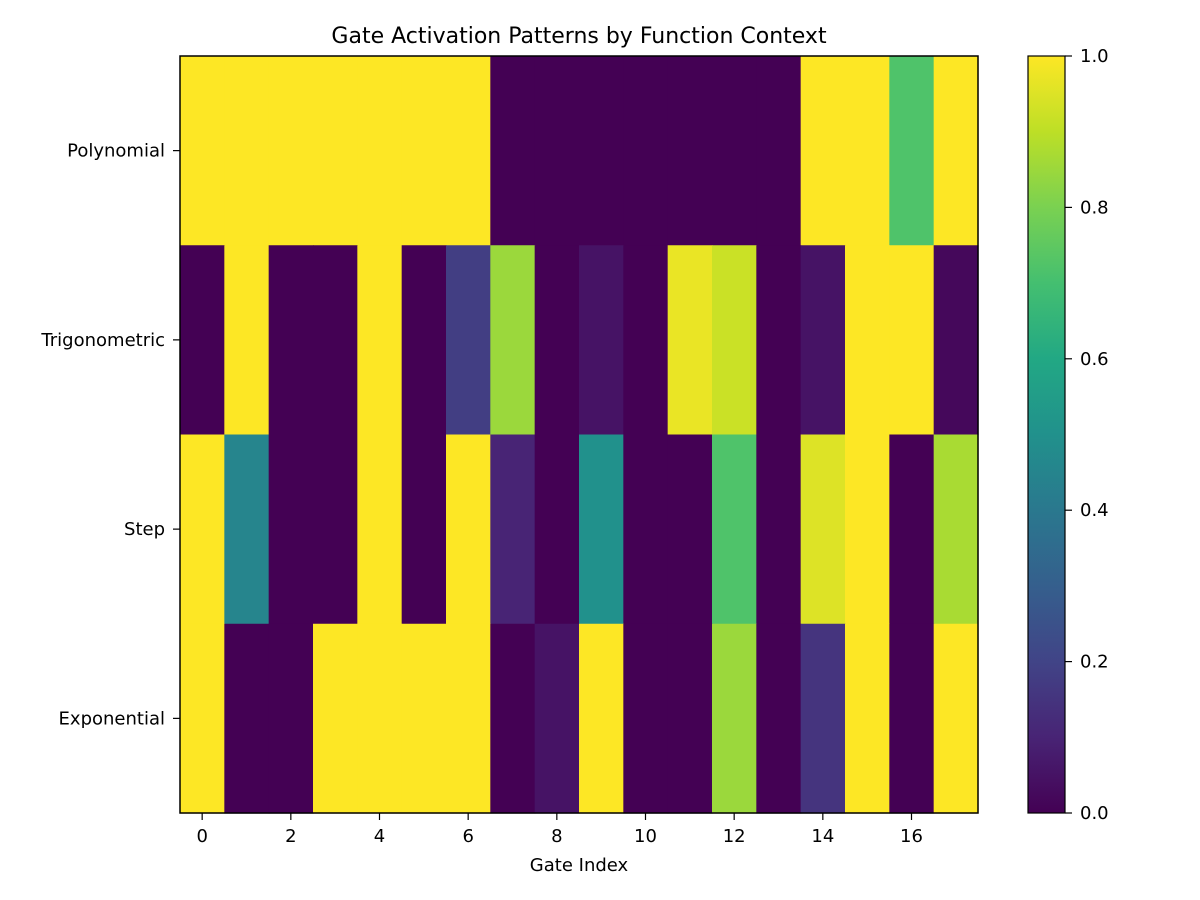  I want to click on colorbar-tick-label: 0.8, so click(1094, 207).